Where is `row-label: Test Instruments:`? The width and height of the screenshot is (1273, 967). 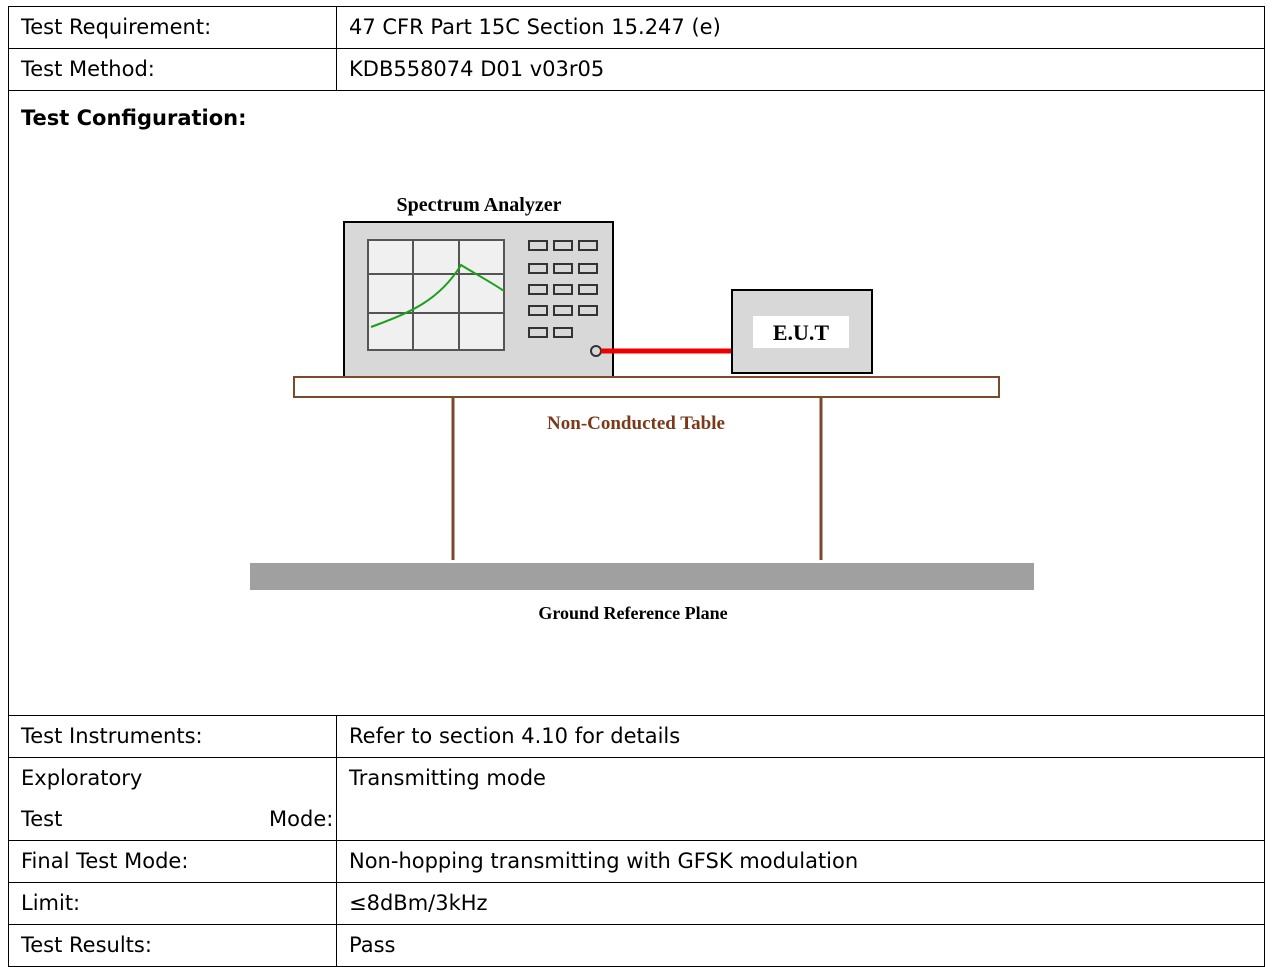
row-label: Test Instruments: is located at coordinates (172, 736).